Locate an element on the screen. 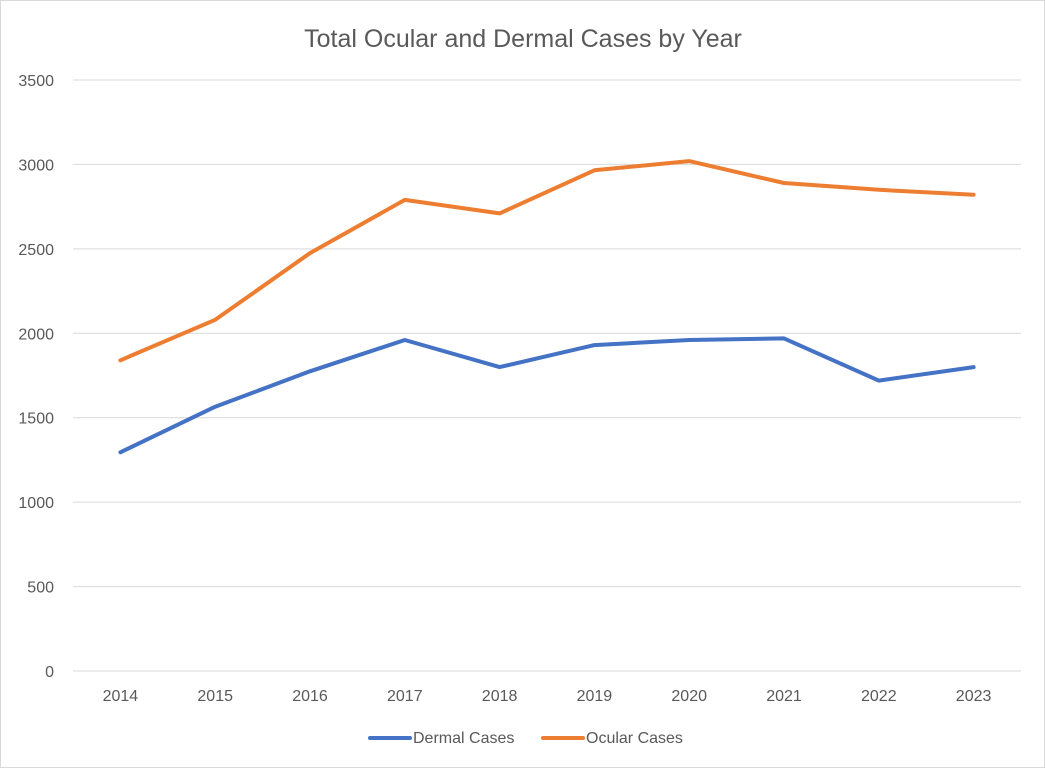 The width and height of the screenshot is (1045, 769). x-tick-label: 2018 is located at coordinates (500, 696).